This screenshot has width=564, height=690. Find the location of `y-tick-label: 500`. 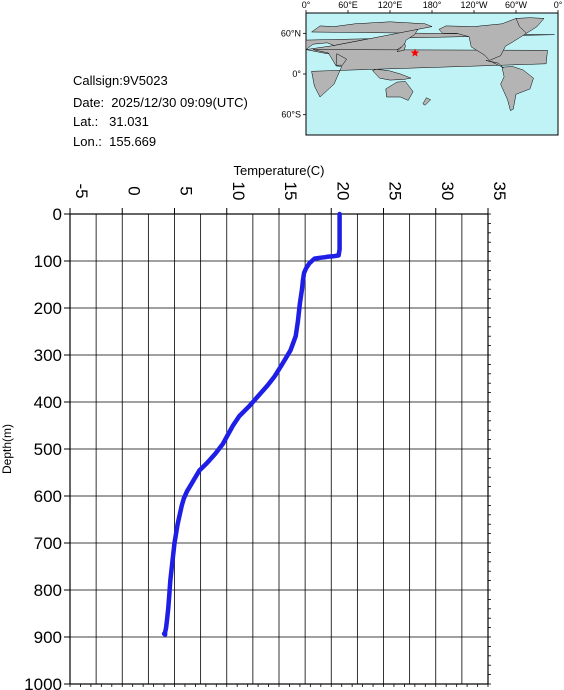

y-tick-label: 500 is located at coordinates (48, 449).